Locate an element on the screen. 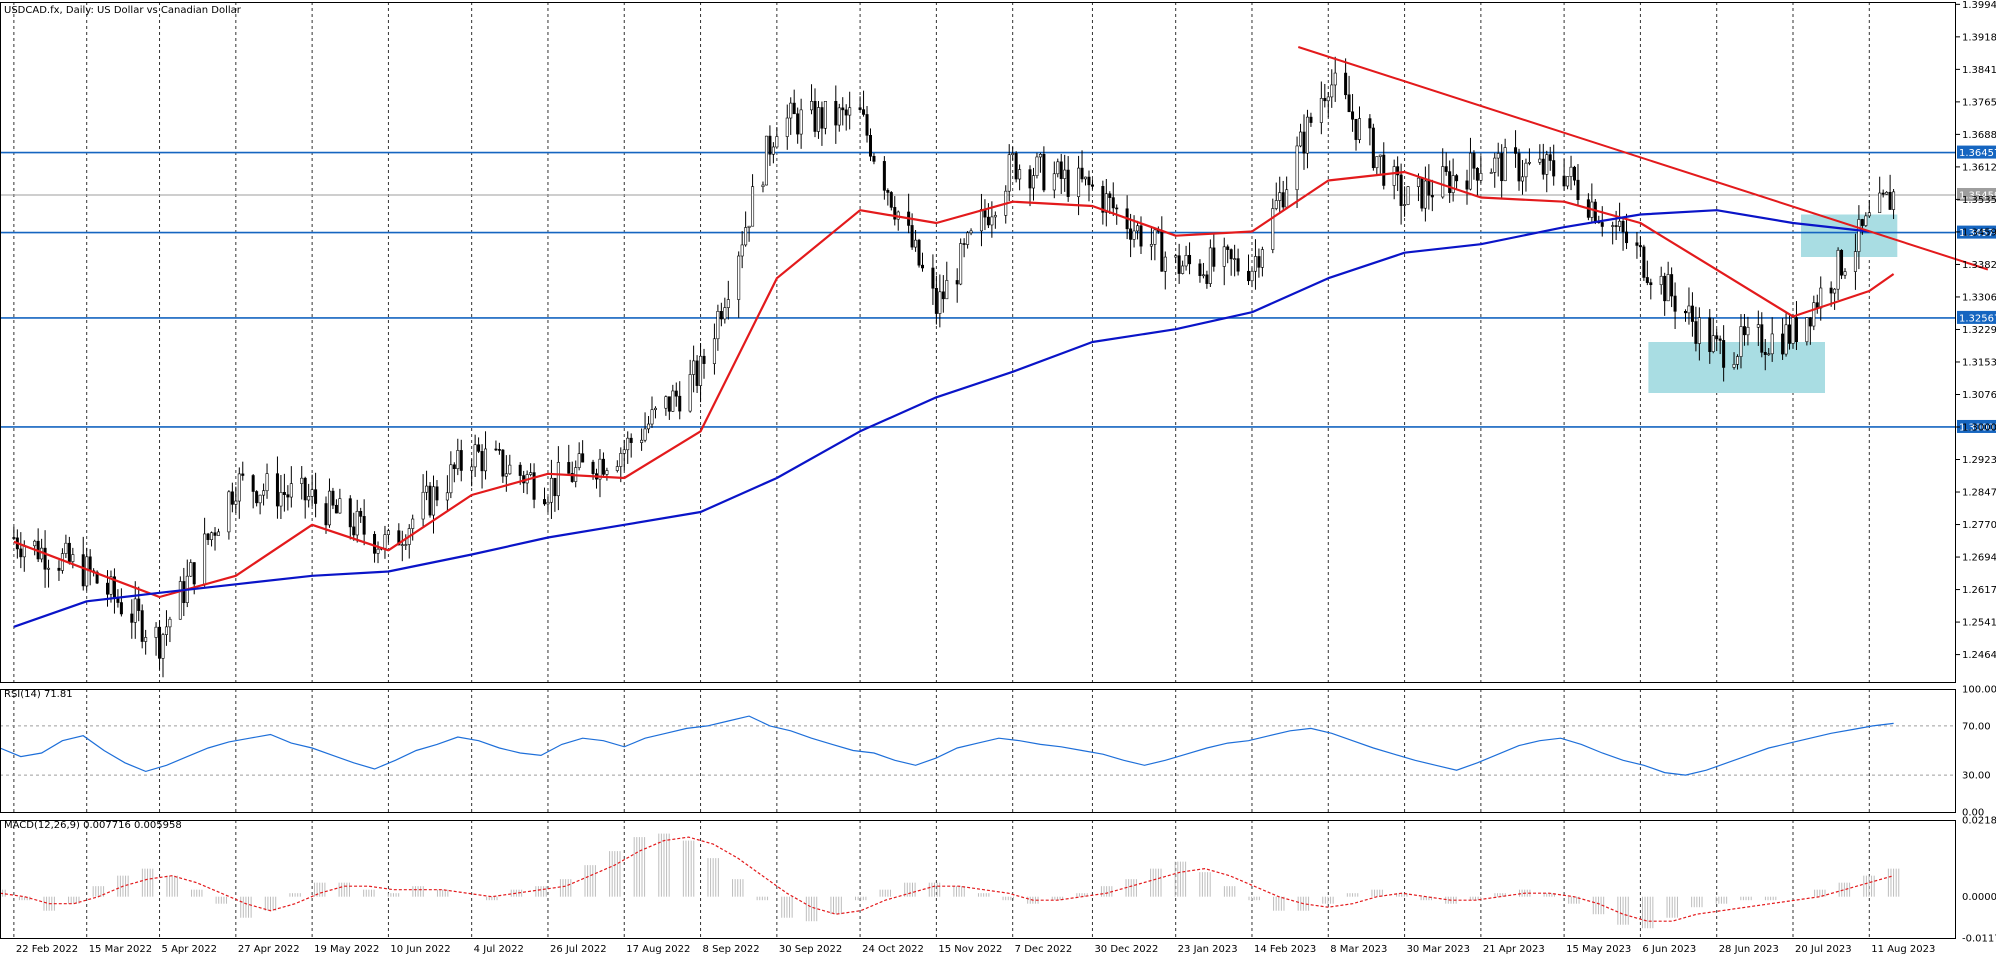  price-tick-label: 1.29235 is located at coordinates (1979, 460).